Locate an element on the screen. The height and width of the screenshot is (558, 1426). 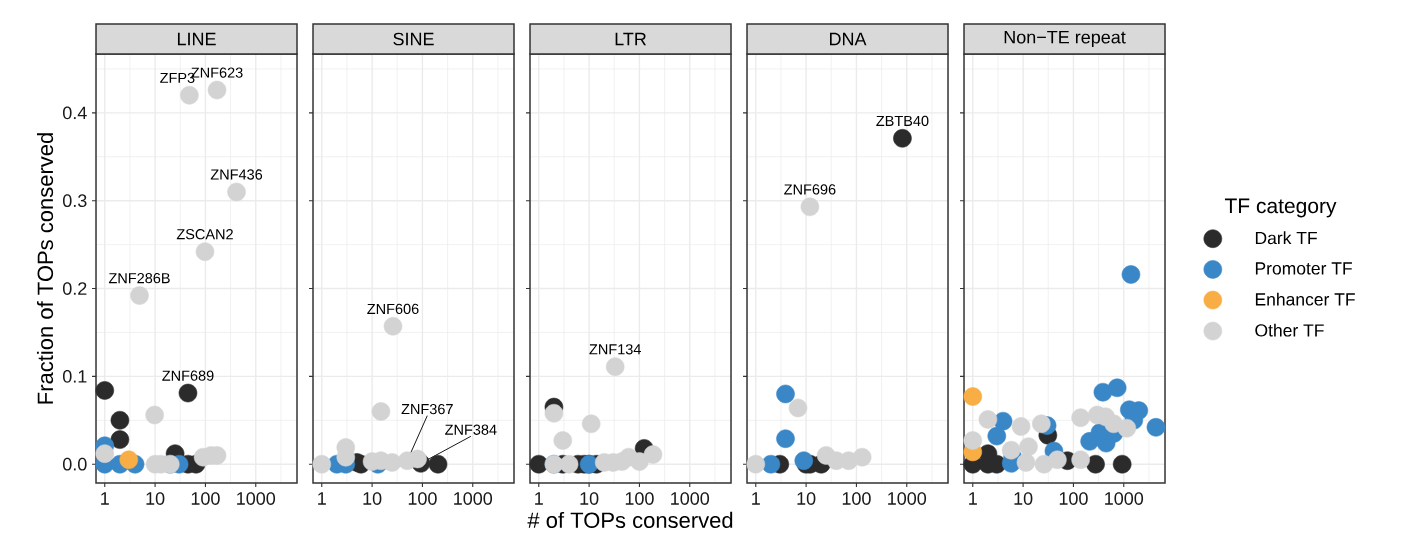
legend-title: TF category is located at coordinates (1280, 208).